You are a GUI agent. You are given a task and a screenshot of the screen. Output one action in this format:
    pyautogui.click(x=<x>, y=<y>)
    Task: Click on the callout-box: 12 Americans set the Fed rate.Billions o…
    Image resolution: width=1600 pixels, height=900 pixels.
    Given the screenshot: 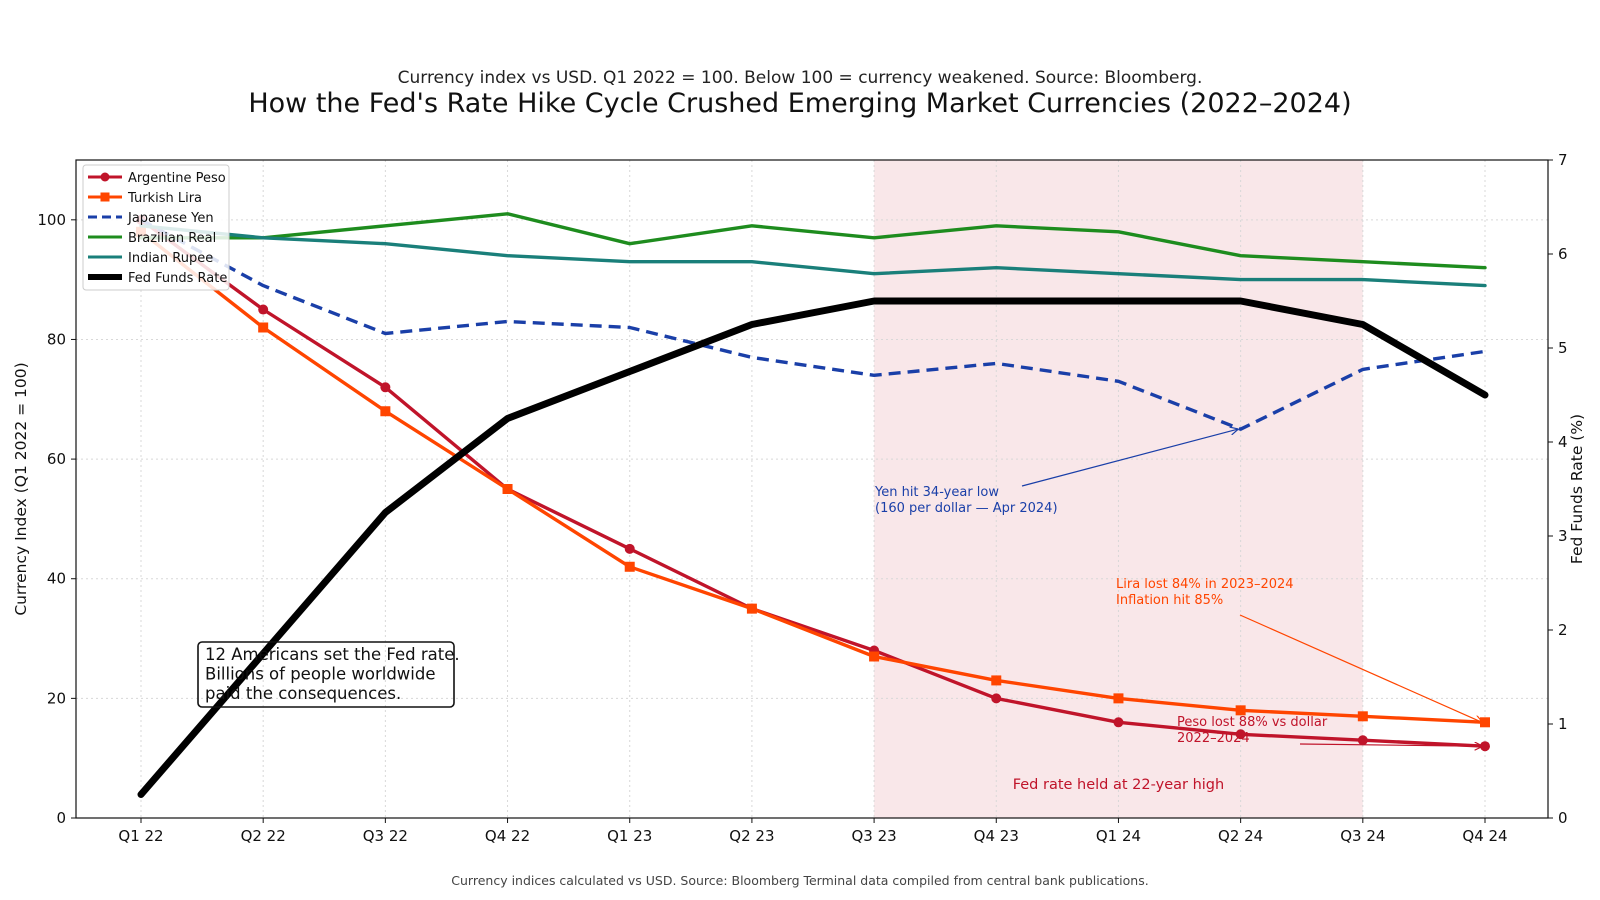 What is the action you would take?
    pyautogui.click(x=328, y=674)
    